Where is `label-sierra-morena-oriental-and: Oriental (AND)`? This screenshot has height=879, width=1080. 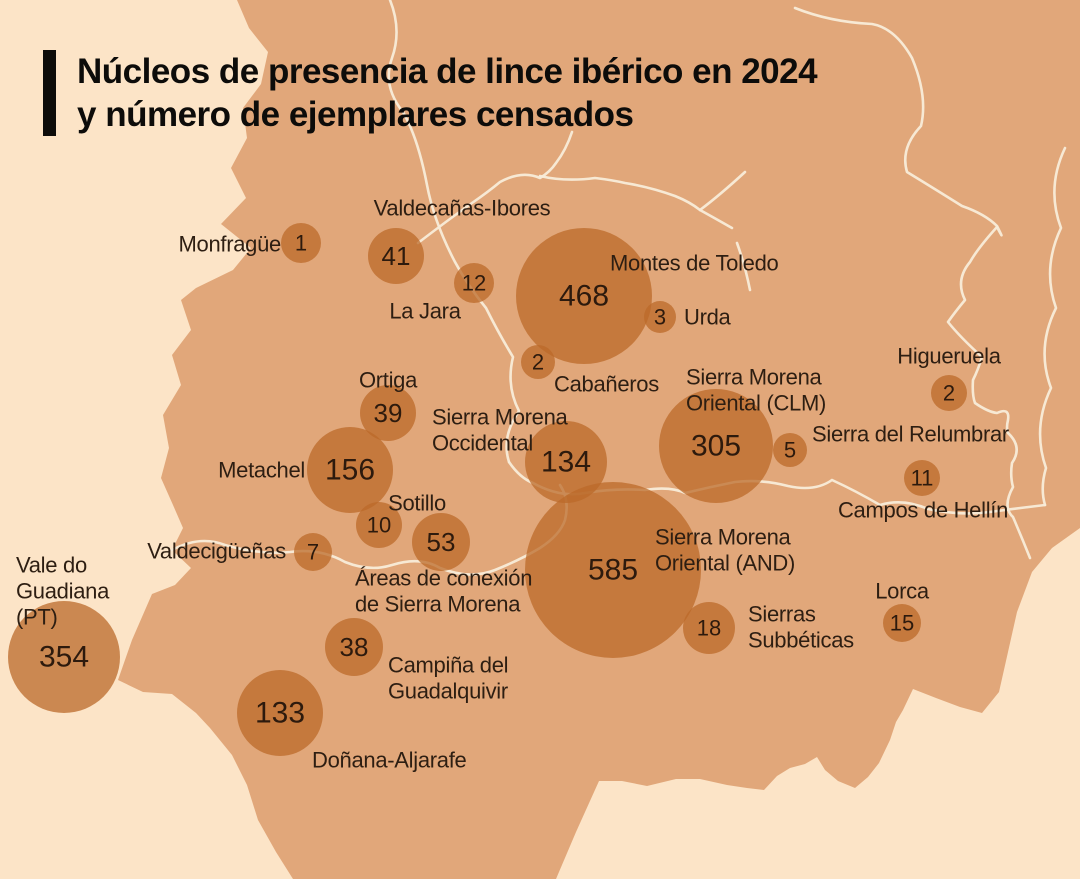 label-sierra-morena-oriental-and: Oriental (AND) is located at coordinates (725, 563).